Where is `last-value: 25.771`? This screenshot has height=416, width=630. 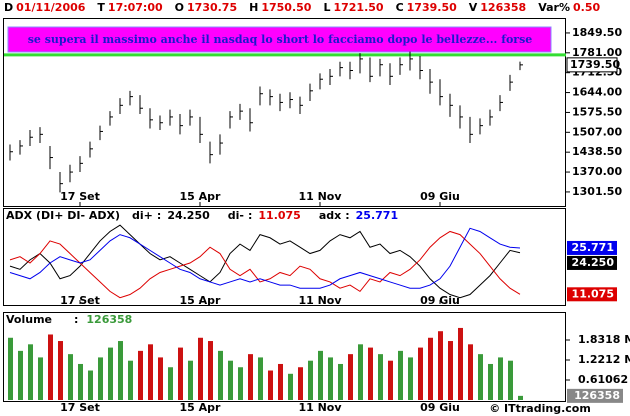 last-value: 25.771 is located at coordinates (593, 247).